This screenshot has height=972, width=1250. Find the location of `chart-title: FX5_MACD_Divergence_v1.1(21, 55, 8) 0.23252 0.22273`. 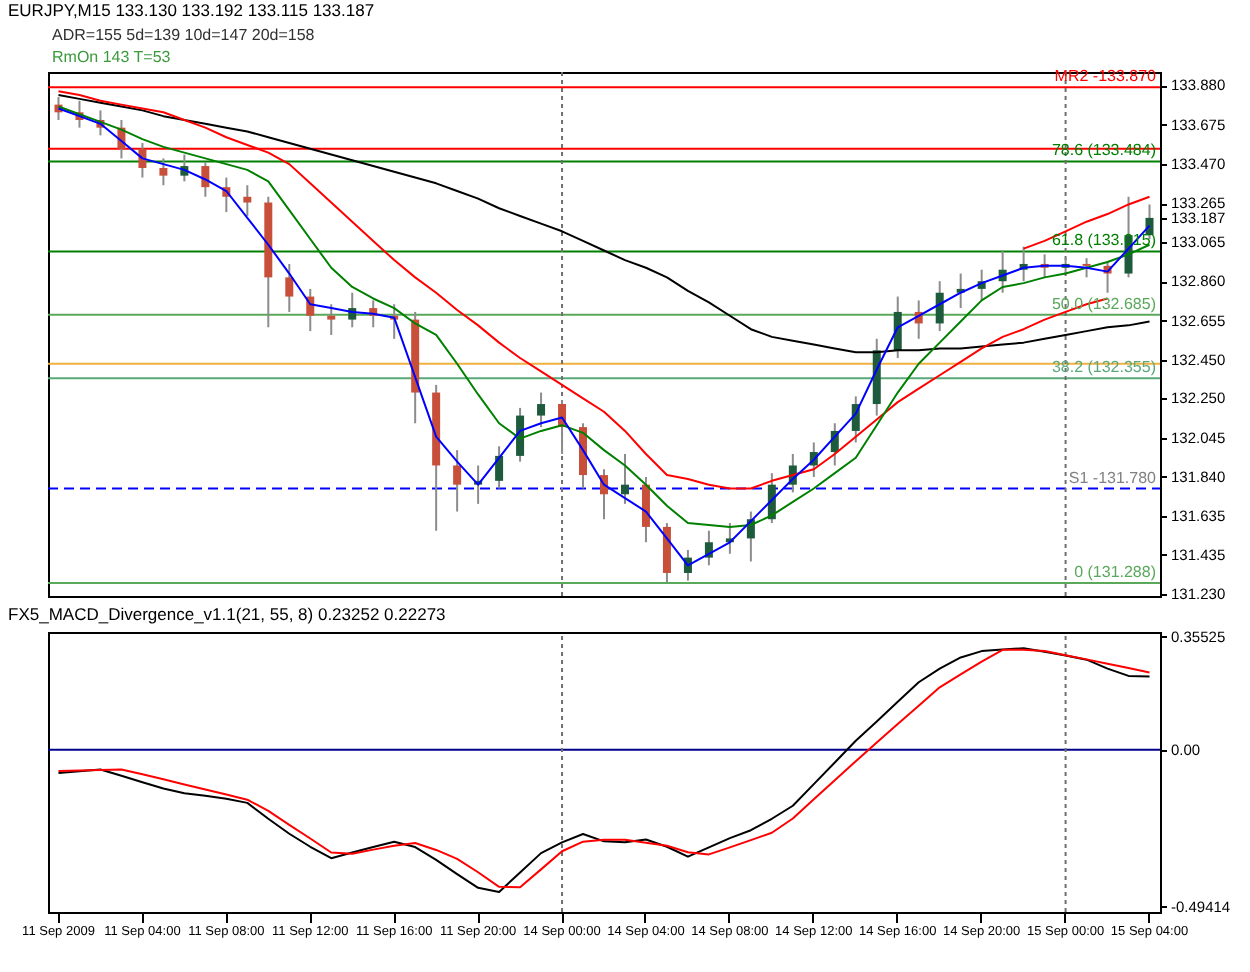

chart-title: FX5_MACD_Divergence_v1.1(21, 55, 8) 0.23252 0.22273 is located at coordinates (227, 614).